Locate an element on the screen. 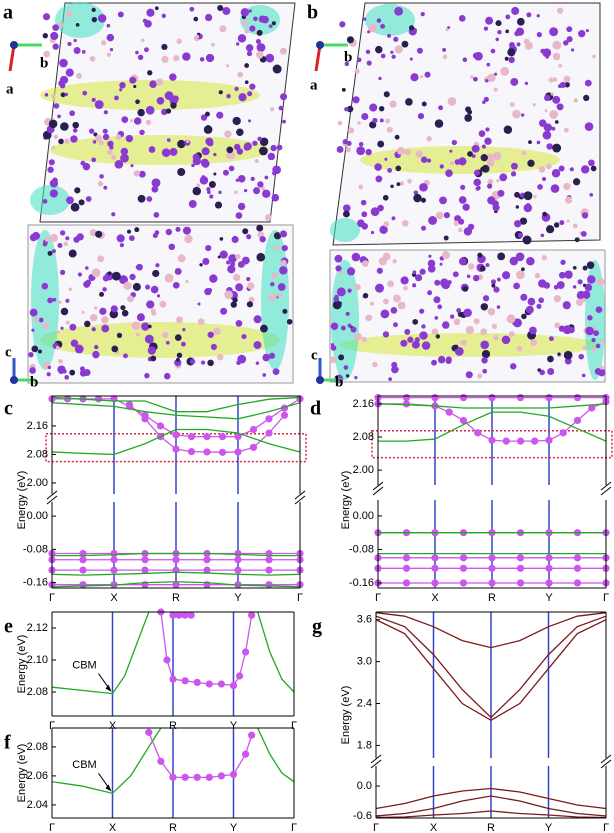 The height and width of the screenshot is (833, 614). y-tick-label: 0.00 is located at coordinates (363, 516).